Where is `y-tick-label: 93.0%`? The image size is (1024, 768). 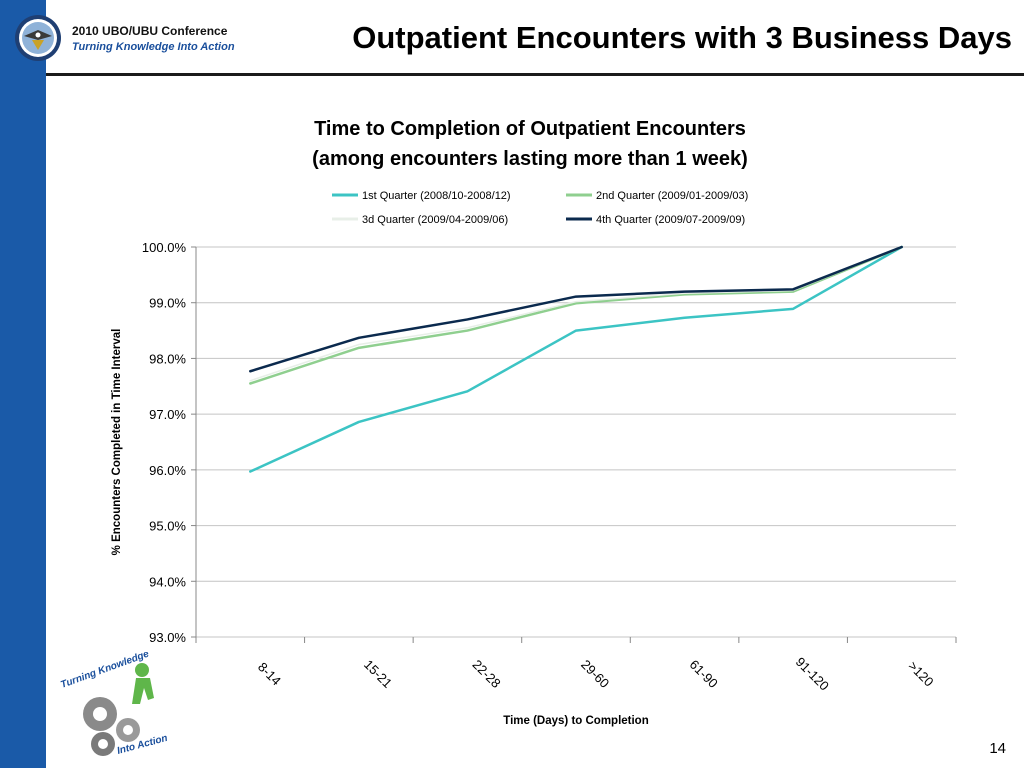
y-tick-label: 93.0% is located at coordinates (167, 637).